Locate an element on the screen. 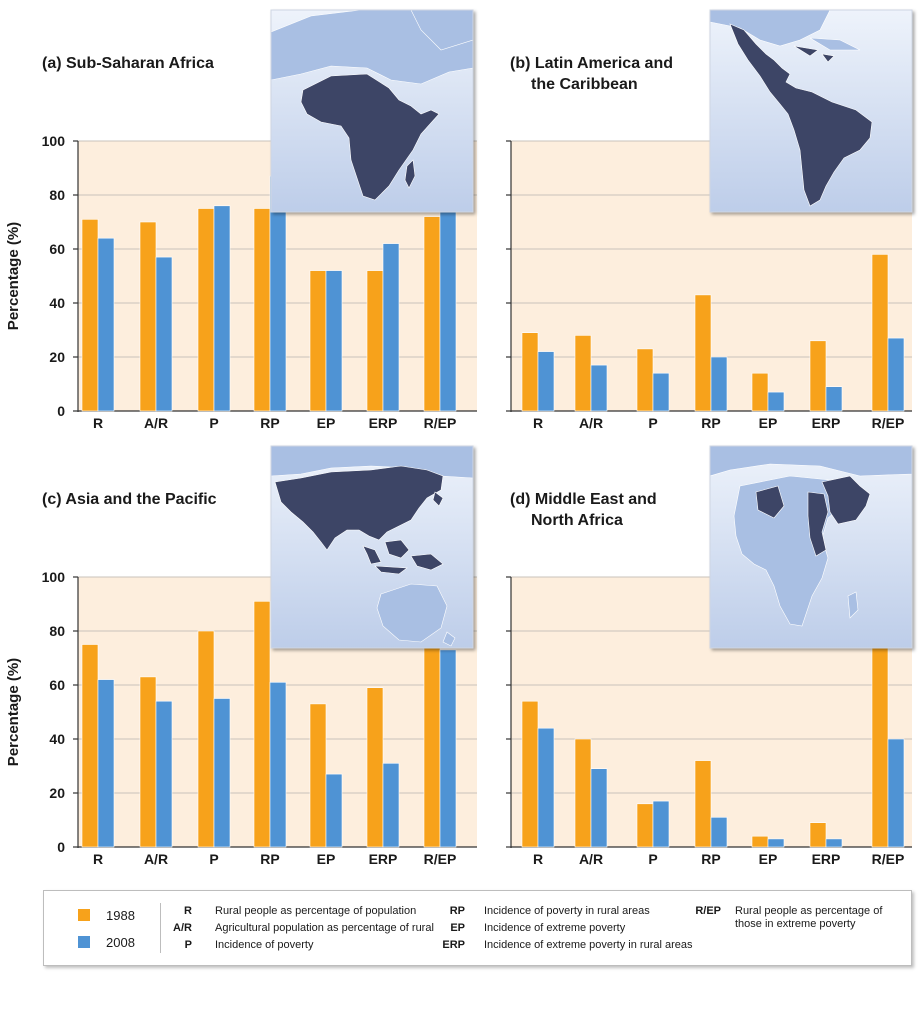  y-tick-label: 20 is located at coordinates (57, 793).